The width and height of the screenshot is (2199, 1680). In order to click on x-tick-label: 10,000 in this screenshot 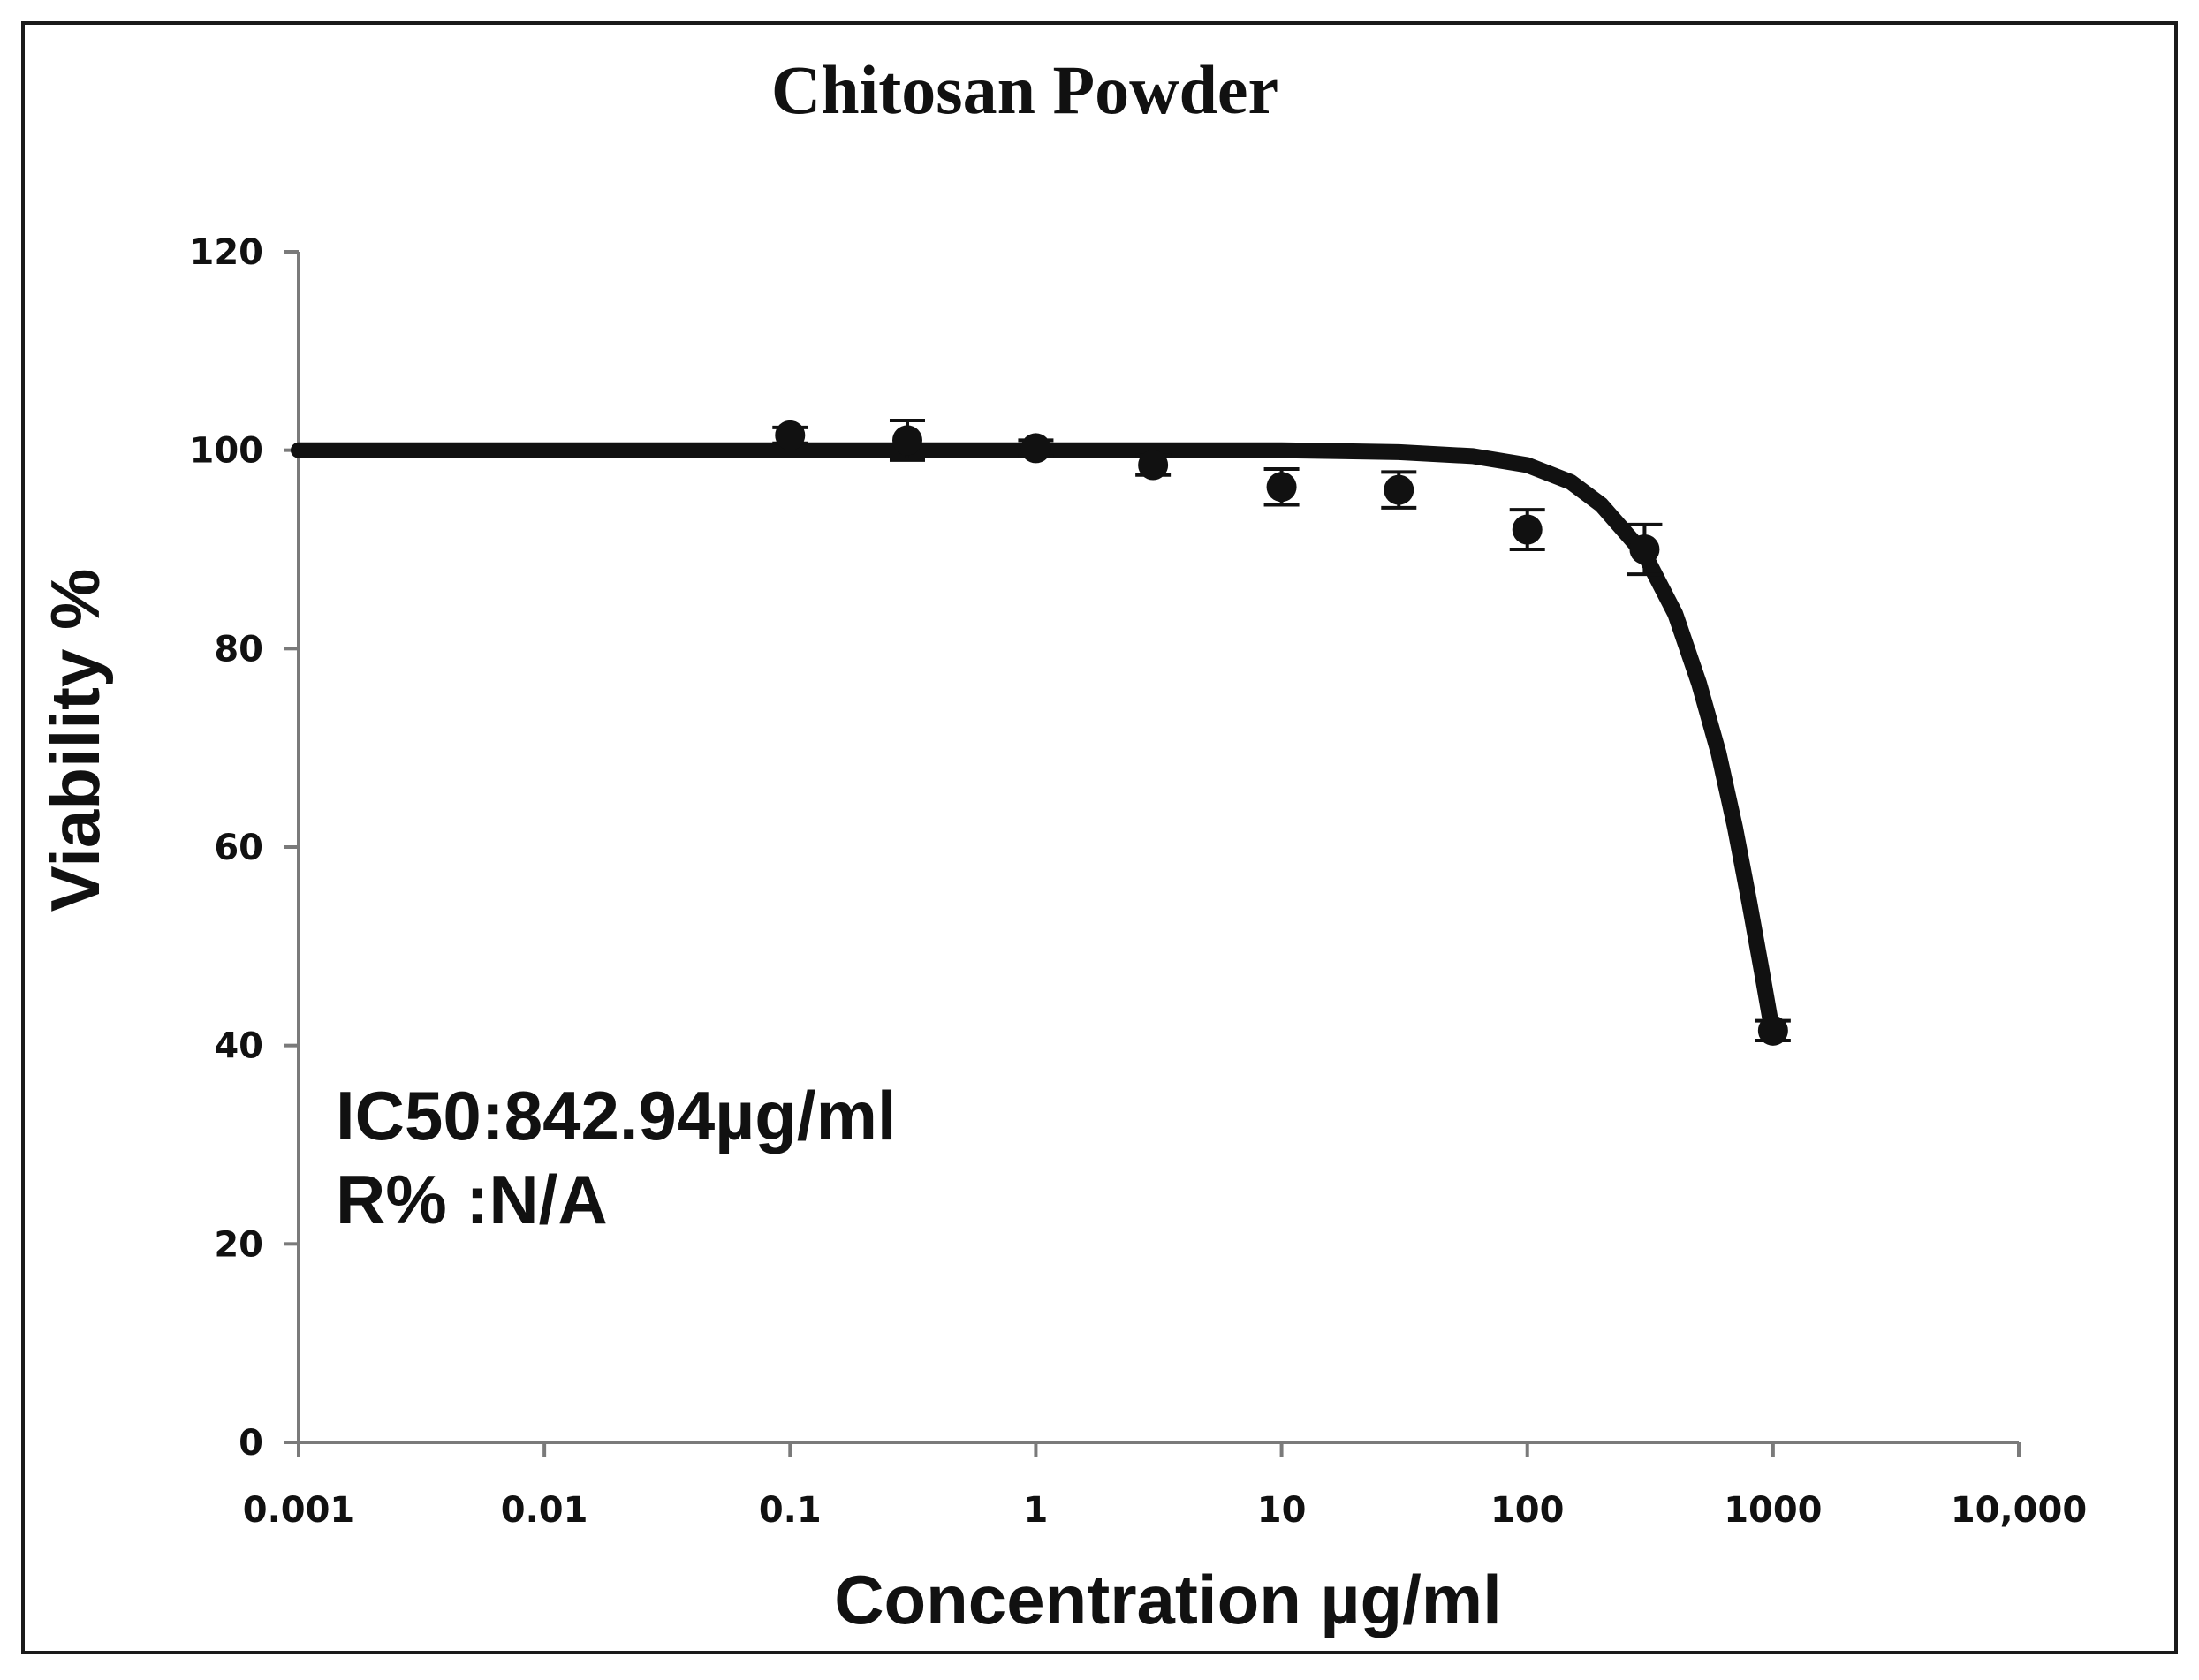, I will do `click(2019, 1510)`.